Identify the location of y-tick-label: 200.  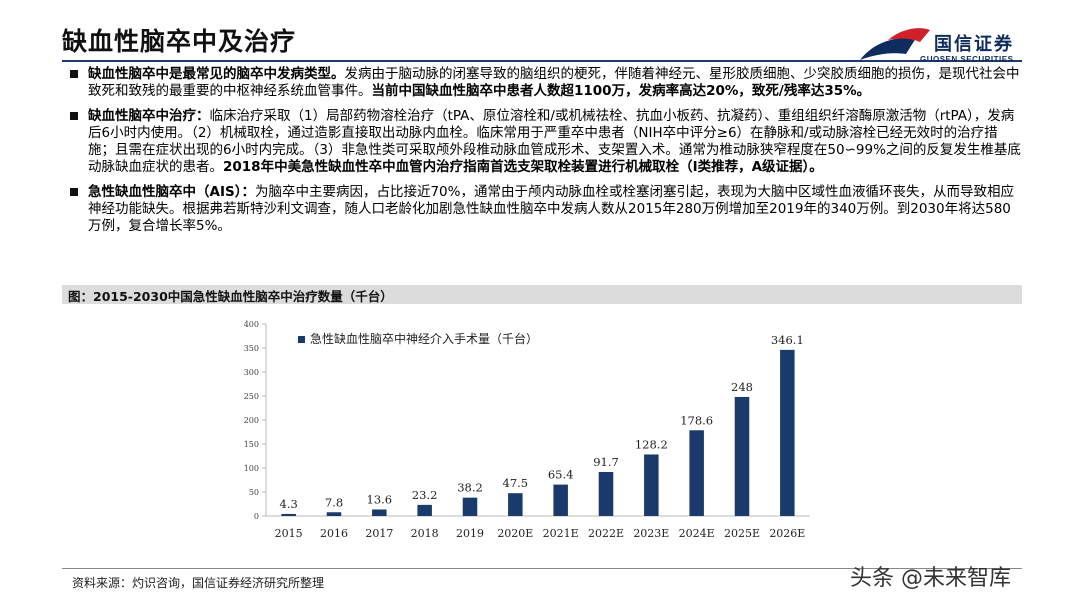
(251, 420).